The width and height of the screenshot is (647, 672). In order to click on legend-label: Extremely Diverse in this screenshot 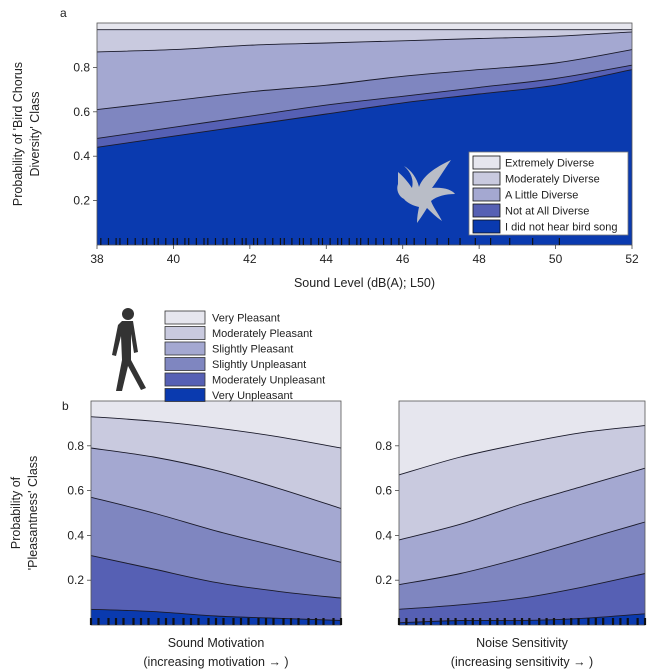, I will do `click(549, 164)`.